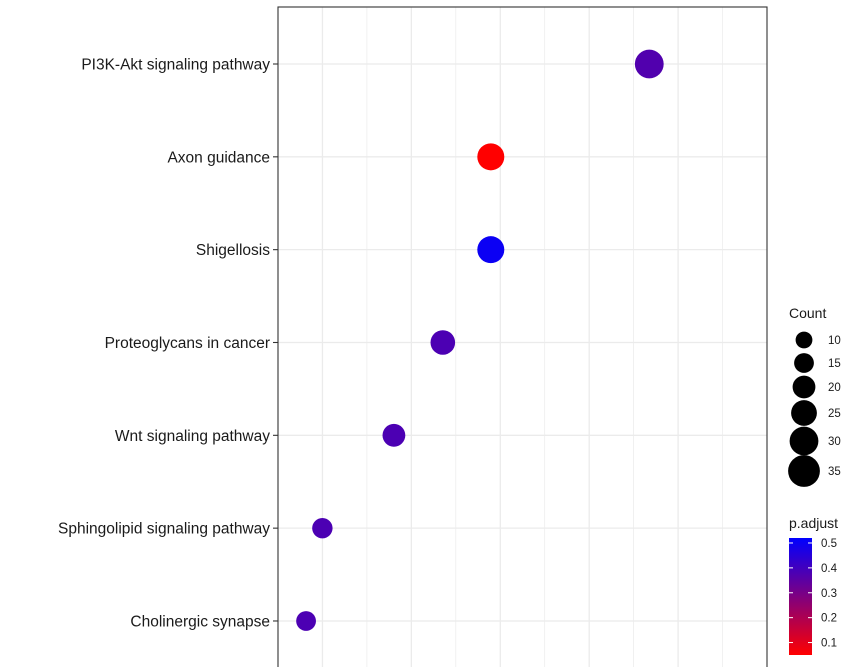  Describe the element at coordinates (807, 313) in the screenshot. I see `count-legend-title: Count` at that location.